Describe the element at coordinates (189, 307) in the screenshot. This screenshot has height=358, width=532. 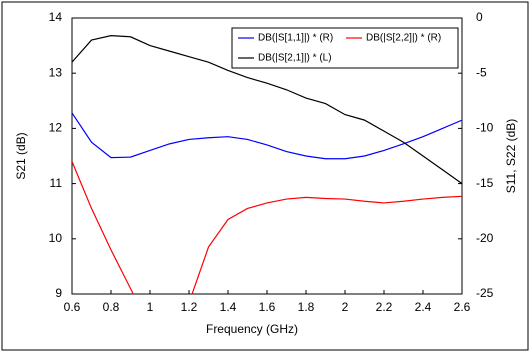
I see `x-tick-label: 1.2` at that location.